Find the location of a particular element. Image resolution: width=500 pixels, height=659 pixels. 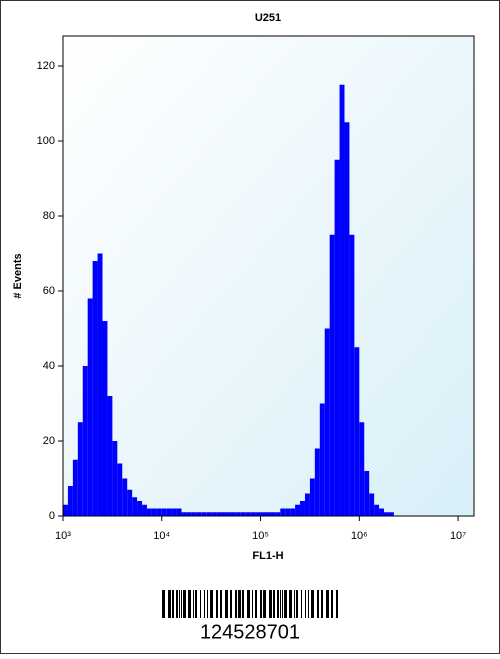

y-tick-label: 20 is located at coordinates (49, 441).